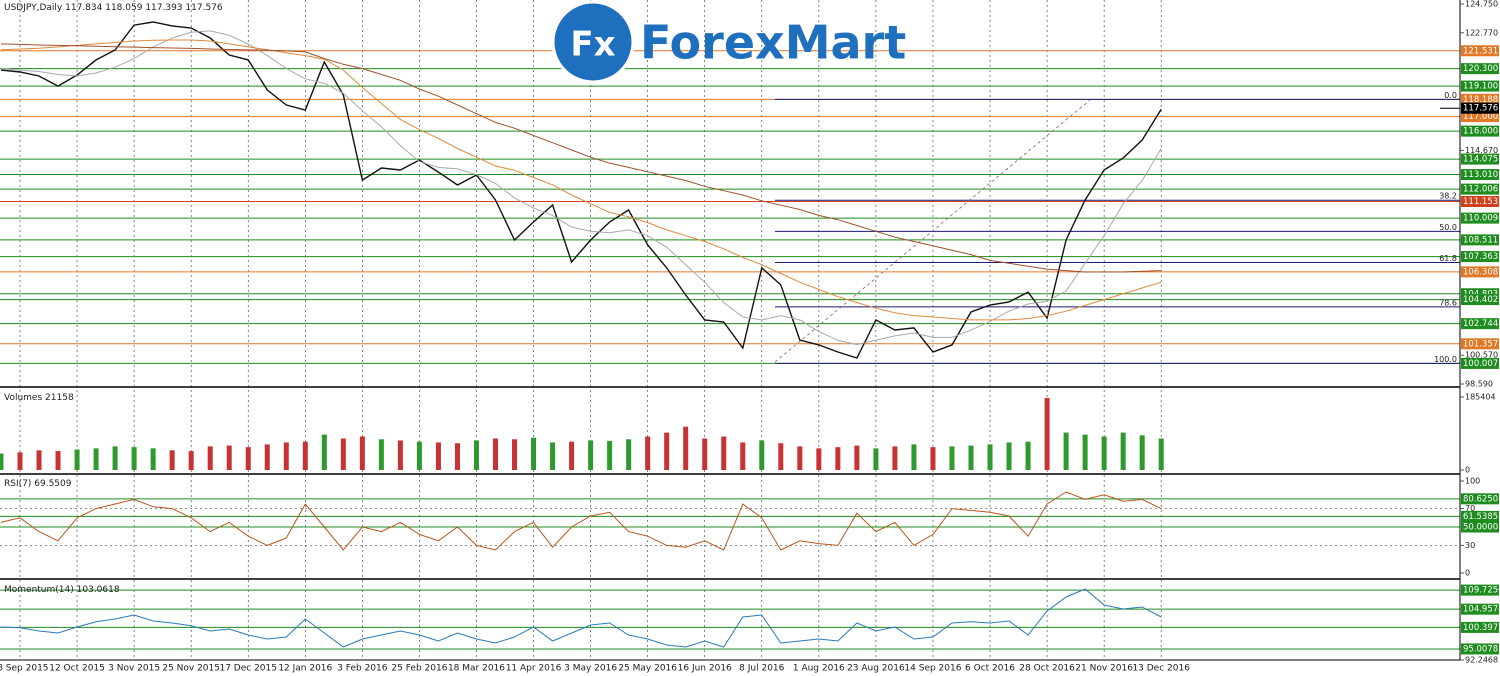  What do you see at coordinates (33, 8) in the screenshot?
I see `symbol: USDJPY,Daily` at bounding box center [33, 8].